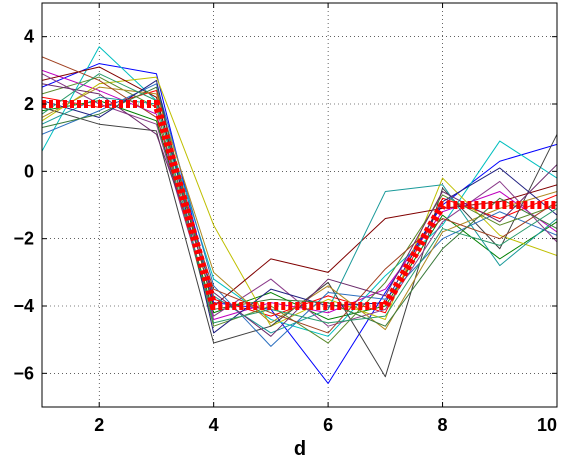 This screenshot has height=462, width=579. Describe the element at coordinates (547, 425) in the screenshot. I see `x-tick-label: 10` at that location.